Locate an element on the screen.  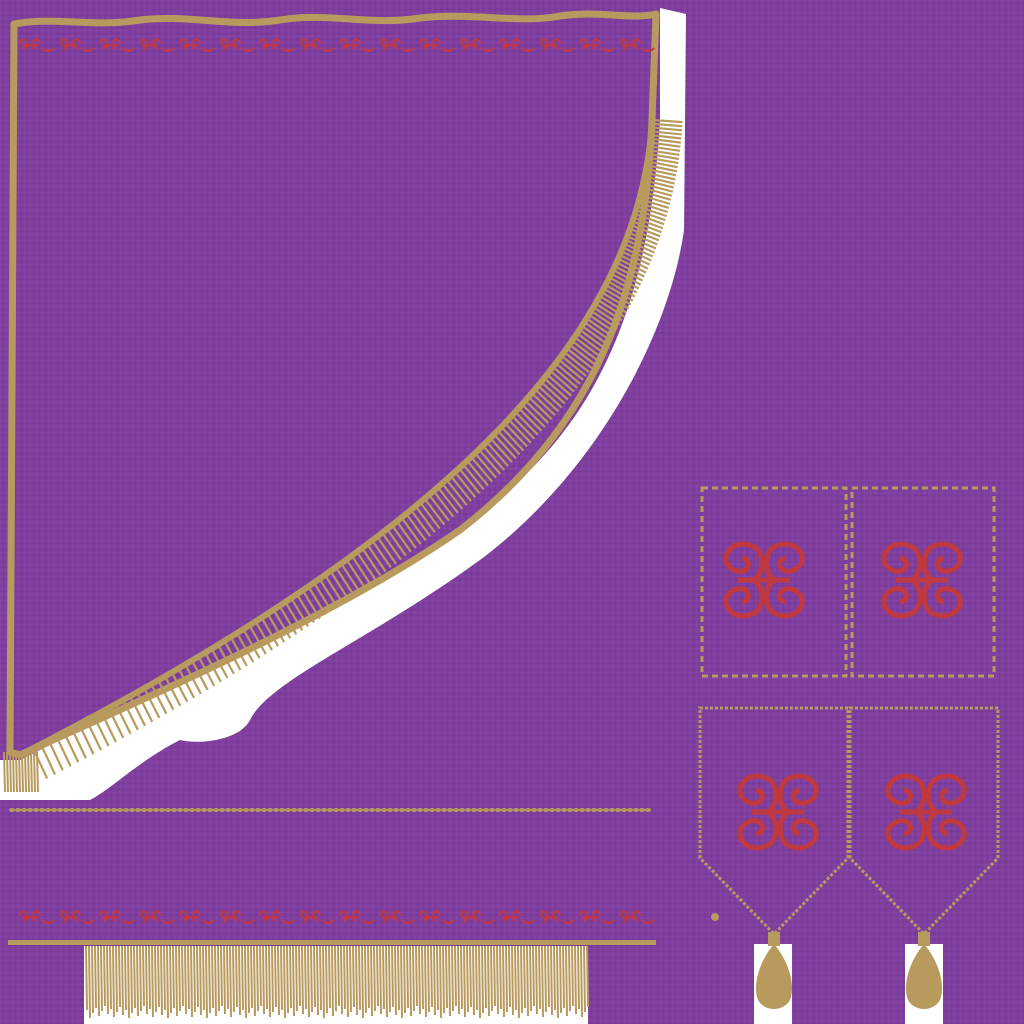
rect-patch-right is located at coordinates (923, 582).